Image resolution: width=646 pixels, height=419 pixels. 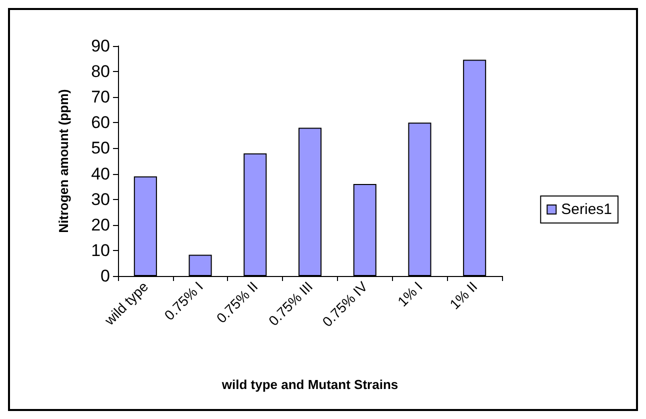 What do you see at coordinates (100, 174) in the screenshot?
I see `y-tick-label: 40` at bounding box center [100, 174].